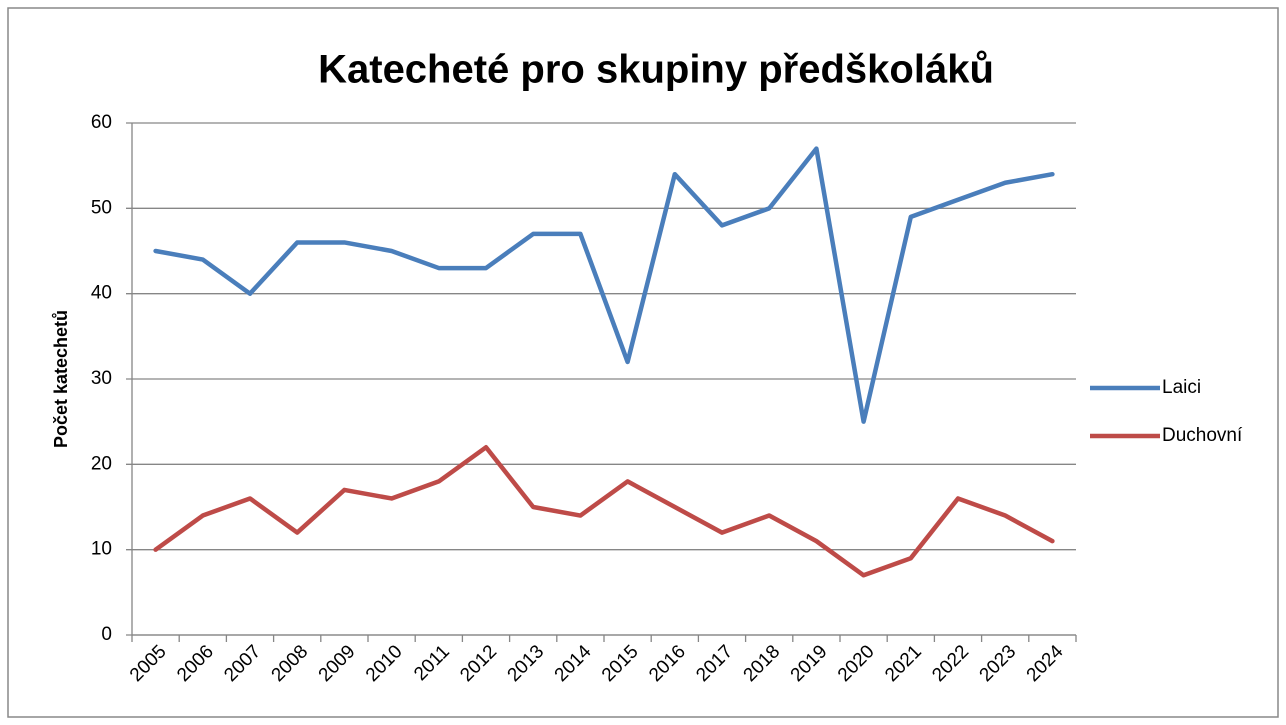 The width and height of the screenshot is (1286, 725). I want to click on y-axis-label: Počet katechetů, so click(61, 379).